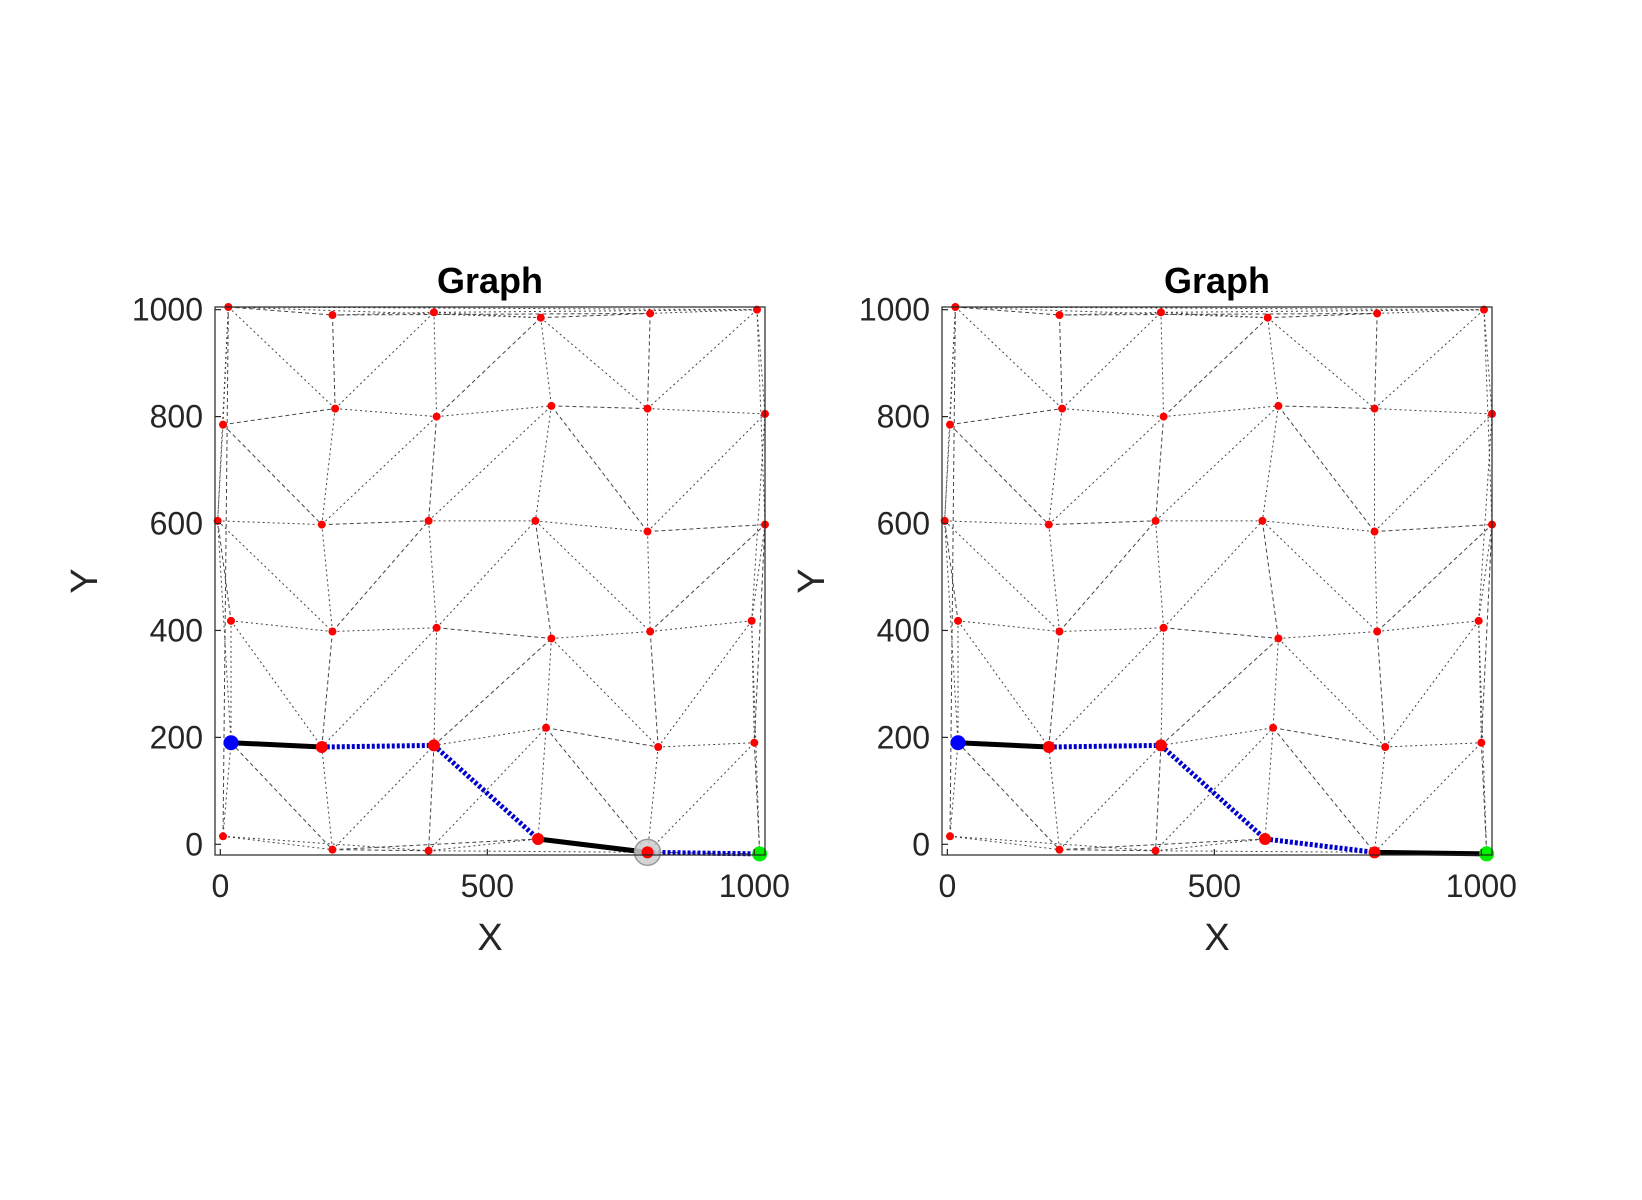 The height and width of the screenshot is (1200, 1642). I want to click on chart-title: Graph, so click(1217, 280).